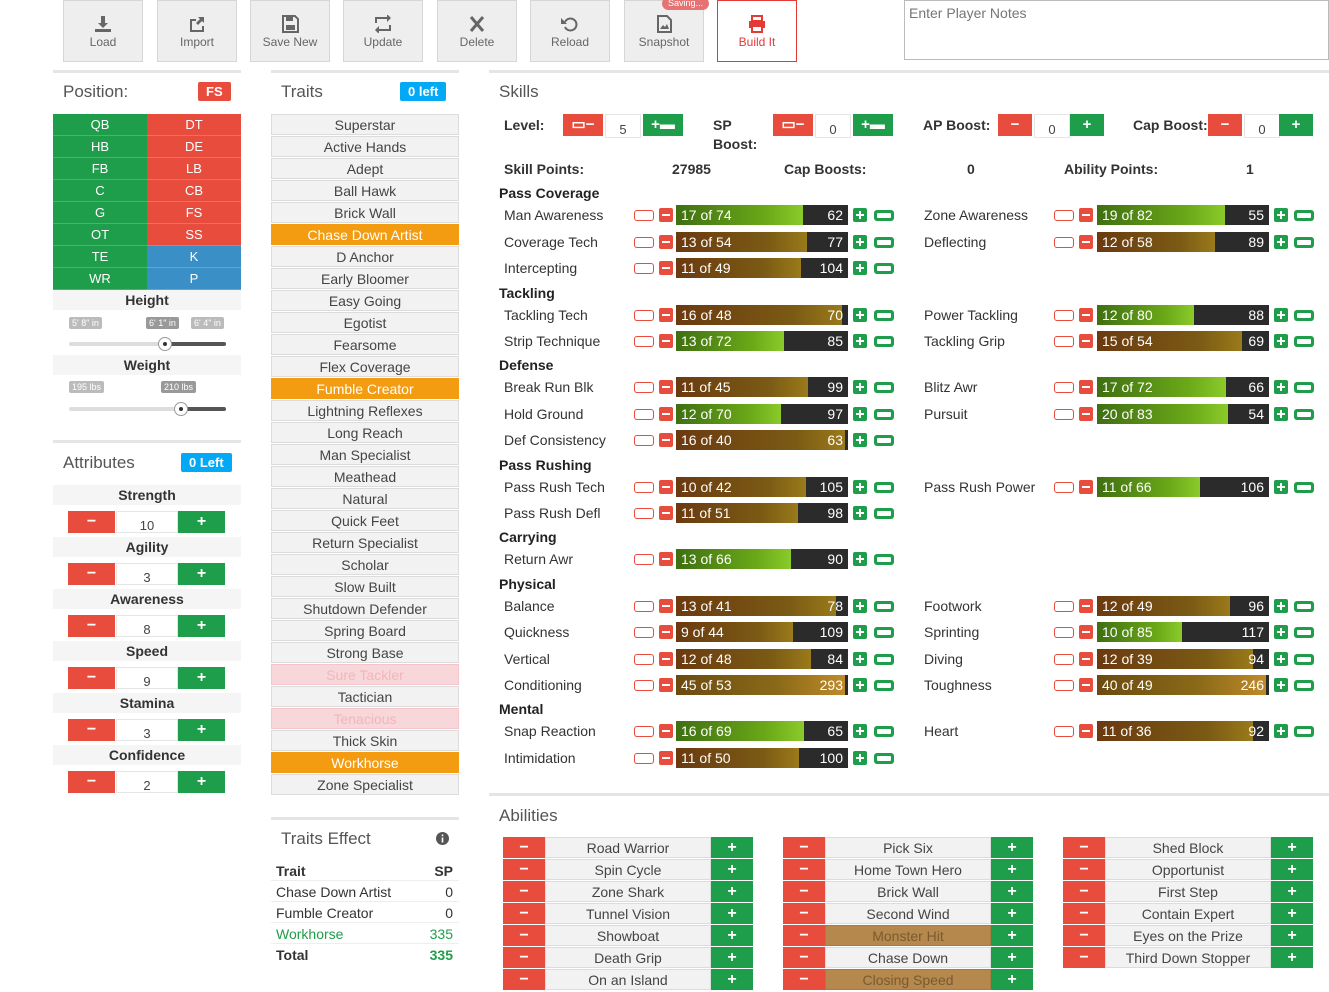 This screenshot has height=992, width=1329. Describe the element at coordinates (91, 678) in the screenshot. I see `speed-decrease-button: −` at that location.